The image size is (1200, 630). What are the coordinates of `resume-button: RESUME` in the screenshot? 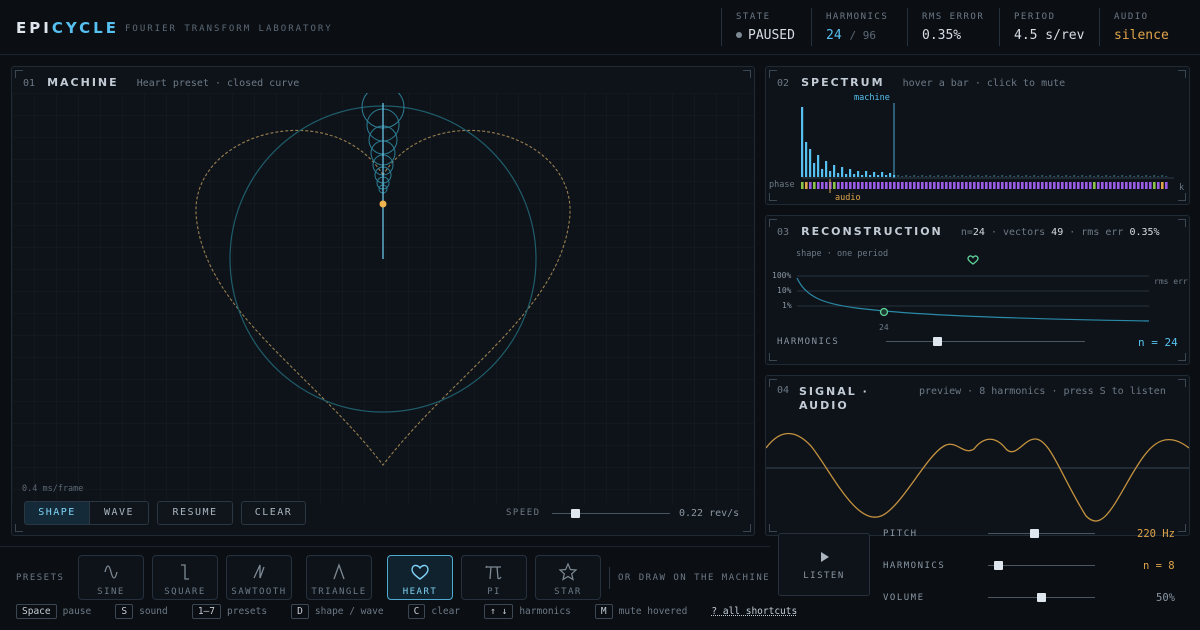 It's located at (195, 513).